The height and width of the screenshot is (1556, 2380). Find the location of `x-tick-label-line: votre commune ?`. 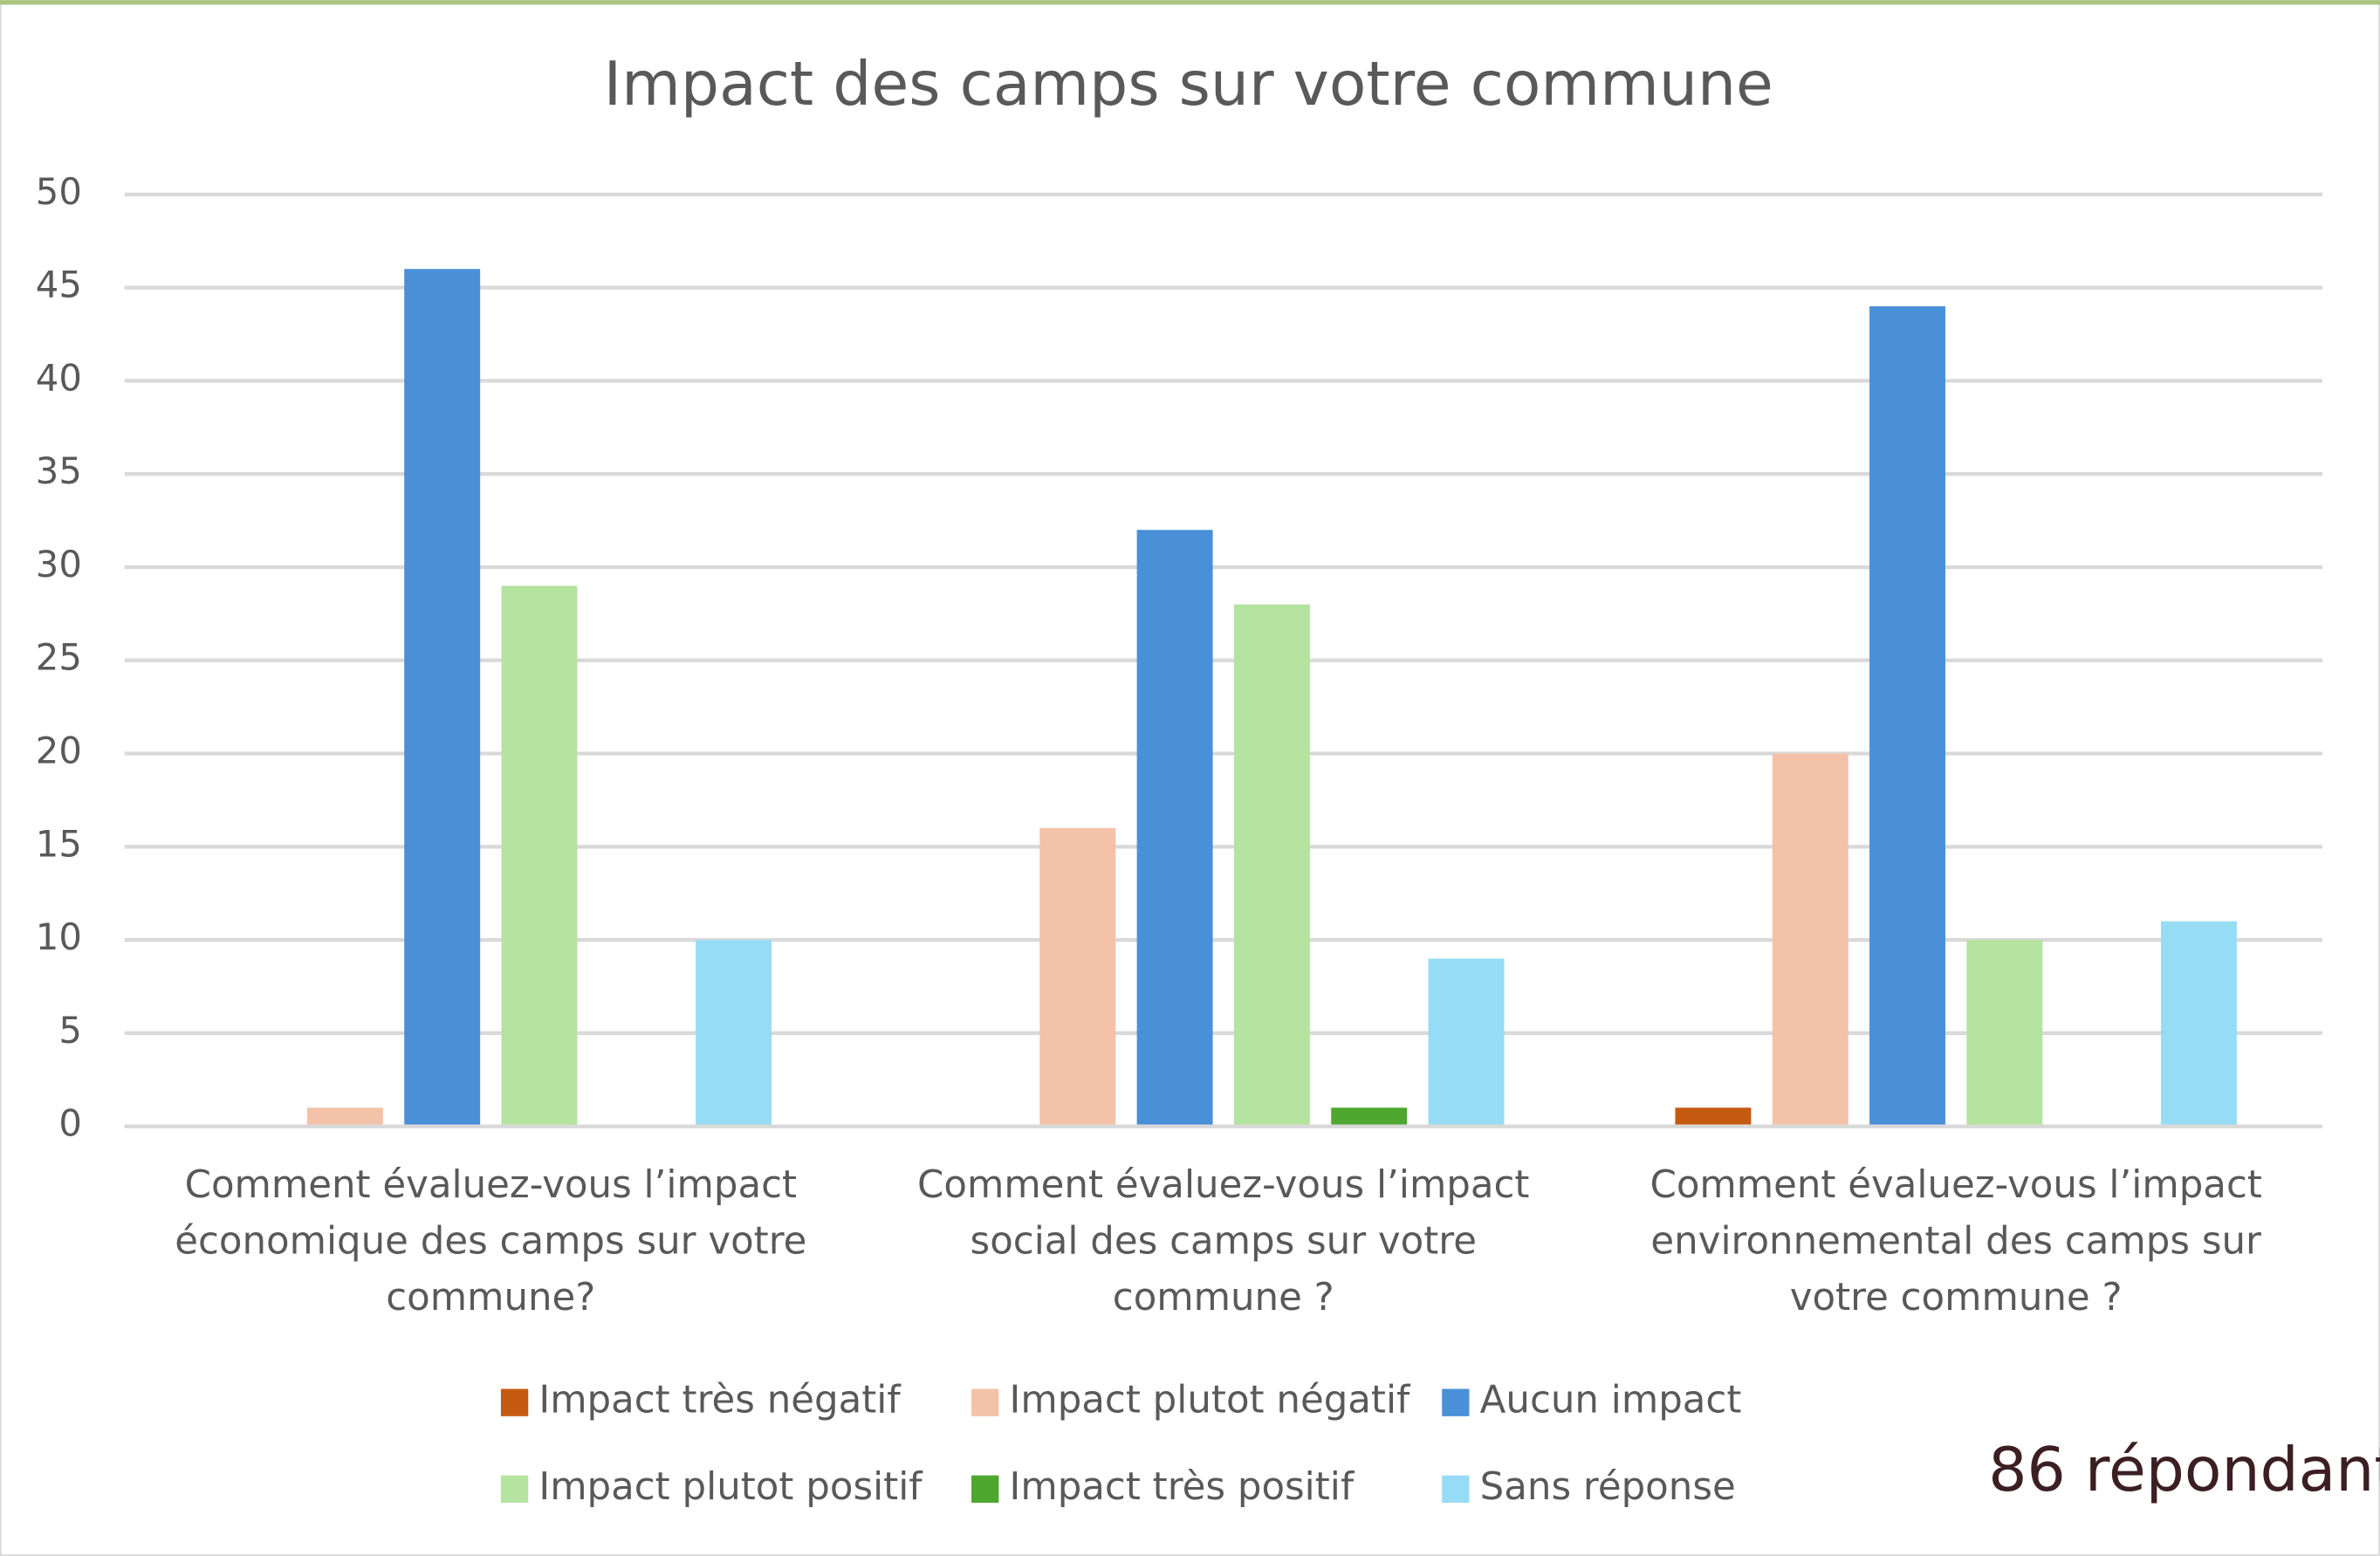

x-tick-label-line: votre commune ? is located at coordinates (1956, 1297).